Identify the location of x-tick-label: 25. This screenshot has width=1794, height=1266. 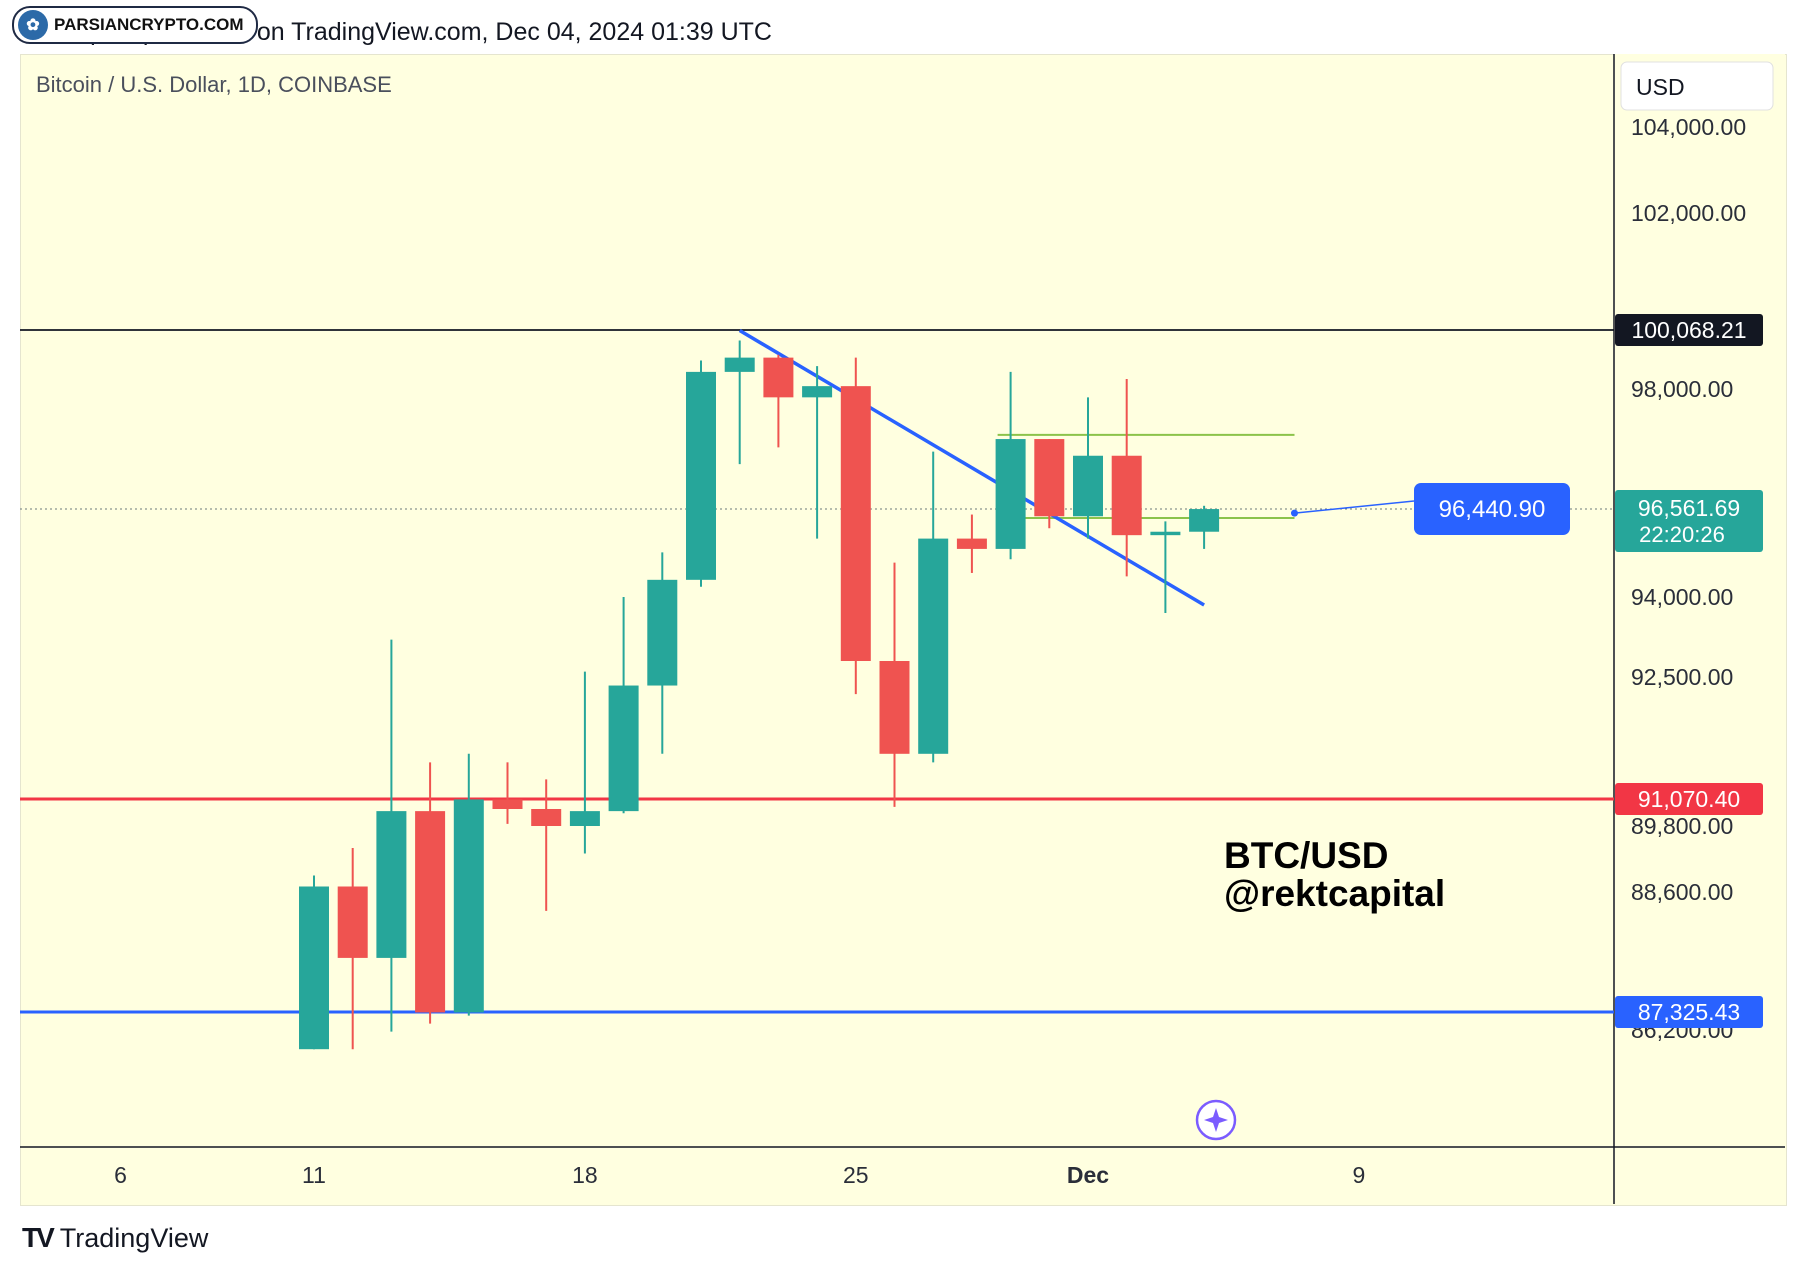
(856, 1175).